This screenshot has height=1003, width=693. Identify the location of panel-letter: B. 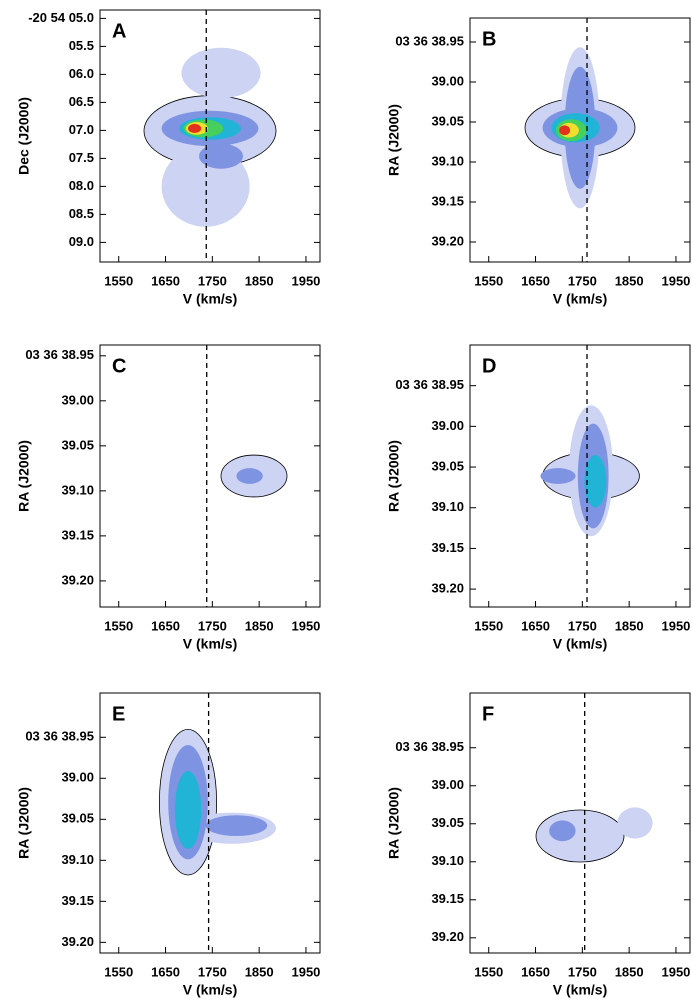
(489, 39).